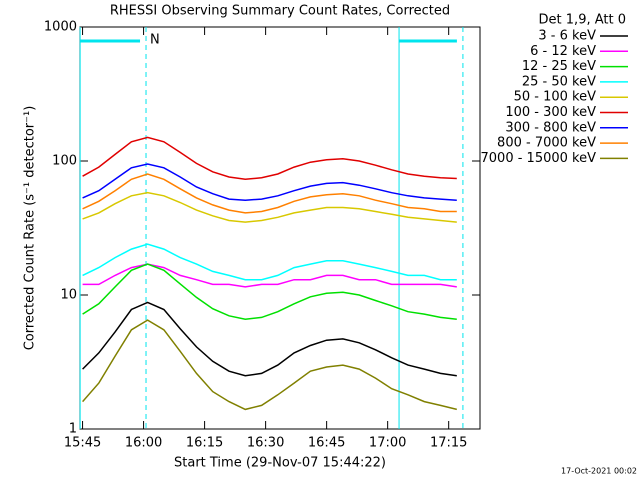  What do you see at coordinates (143, 443) in the screenshot?
I see `x-tick-label: 16:00` at bounding box center [143, 443].